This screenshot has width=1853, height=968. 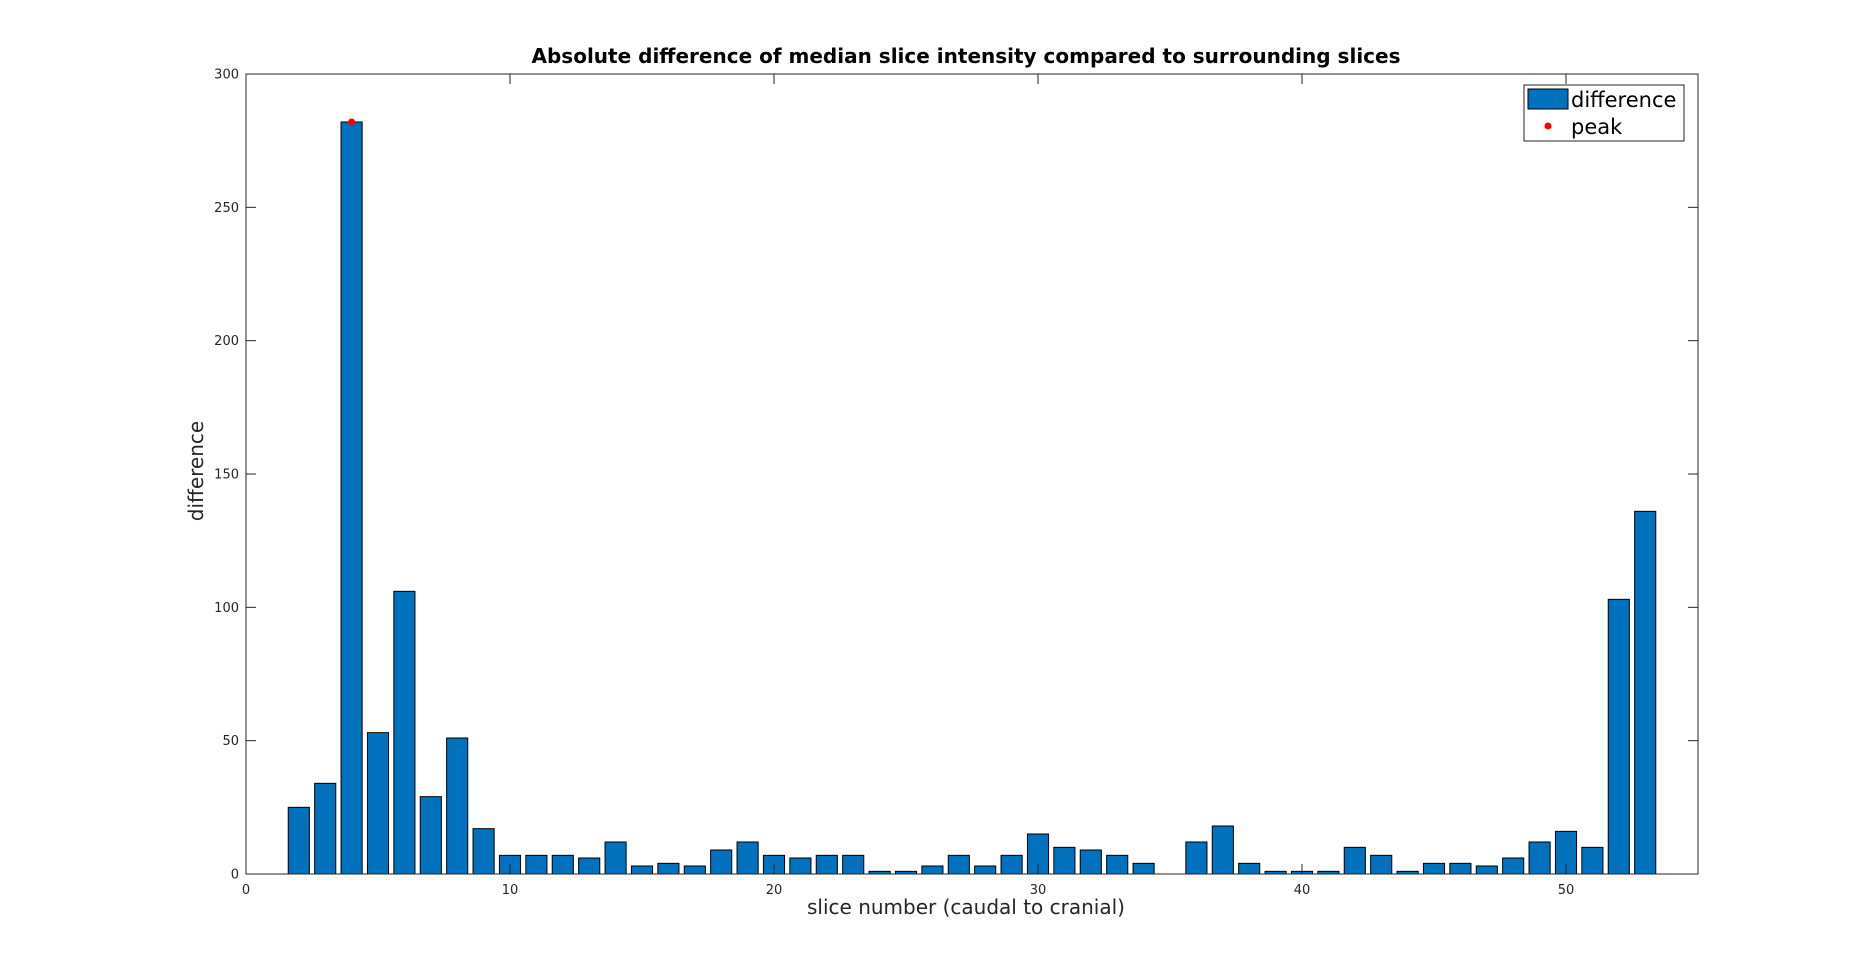 I want to click on x-tick-label: 30, so click(x=1038, y=890).